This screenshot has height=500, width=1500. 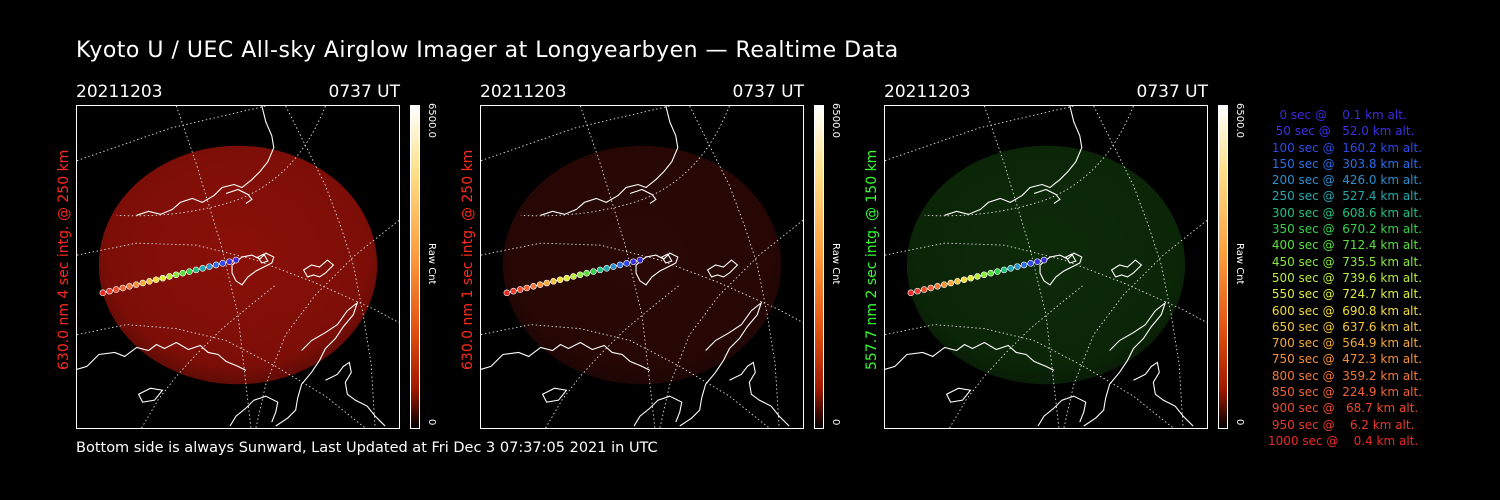 I want to click on legend-entry: 500 sec @ 739.6 km alt., so click(x=1345, y=277).